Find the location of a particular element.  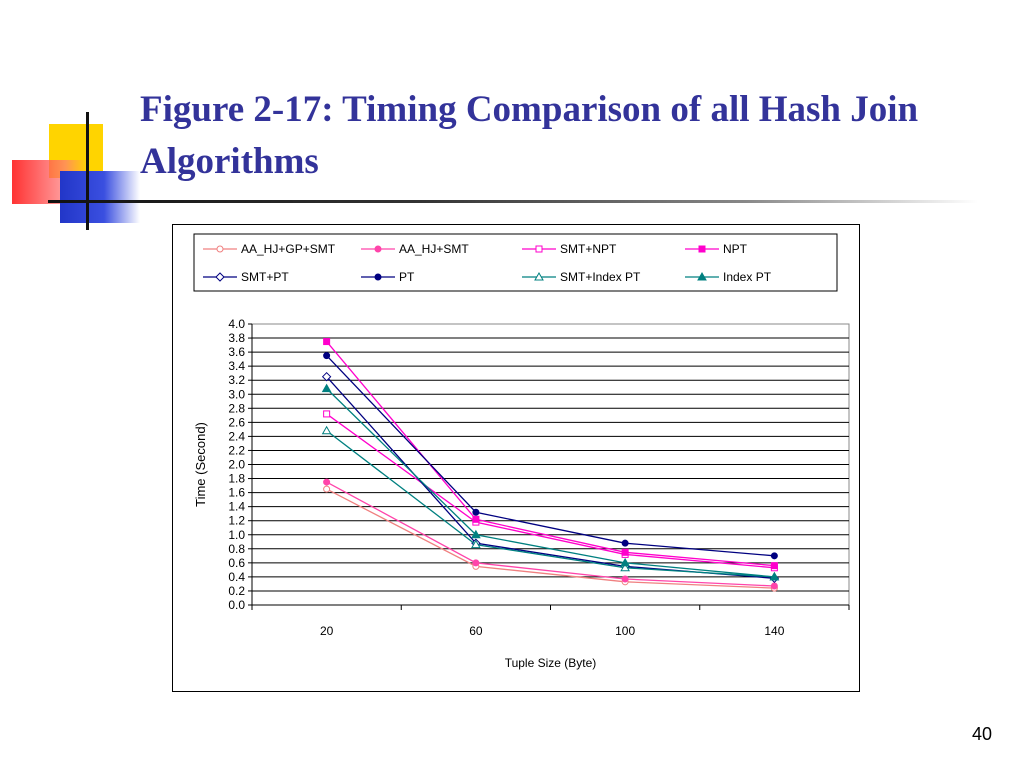

legend-box is located at coordinates (515, 262).